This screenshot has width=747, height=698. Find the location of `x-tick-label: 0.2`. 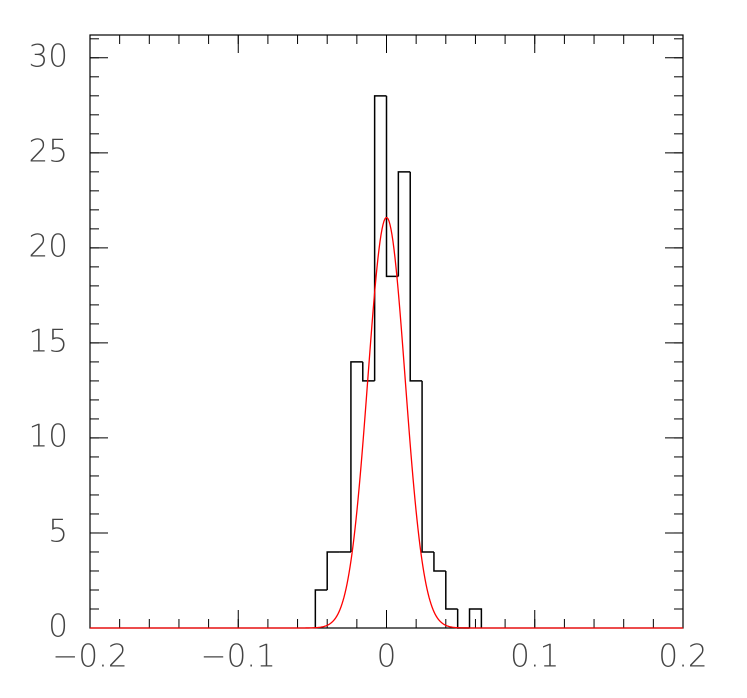

x-tick-label: 0.2 is located at coordinates (682, 657).